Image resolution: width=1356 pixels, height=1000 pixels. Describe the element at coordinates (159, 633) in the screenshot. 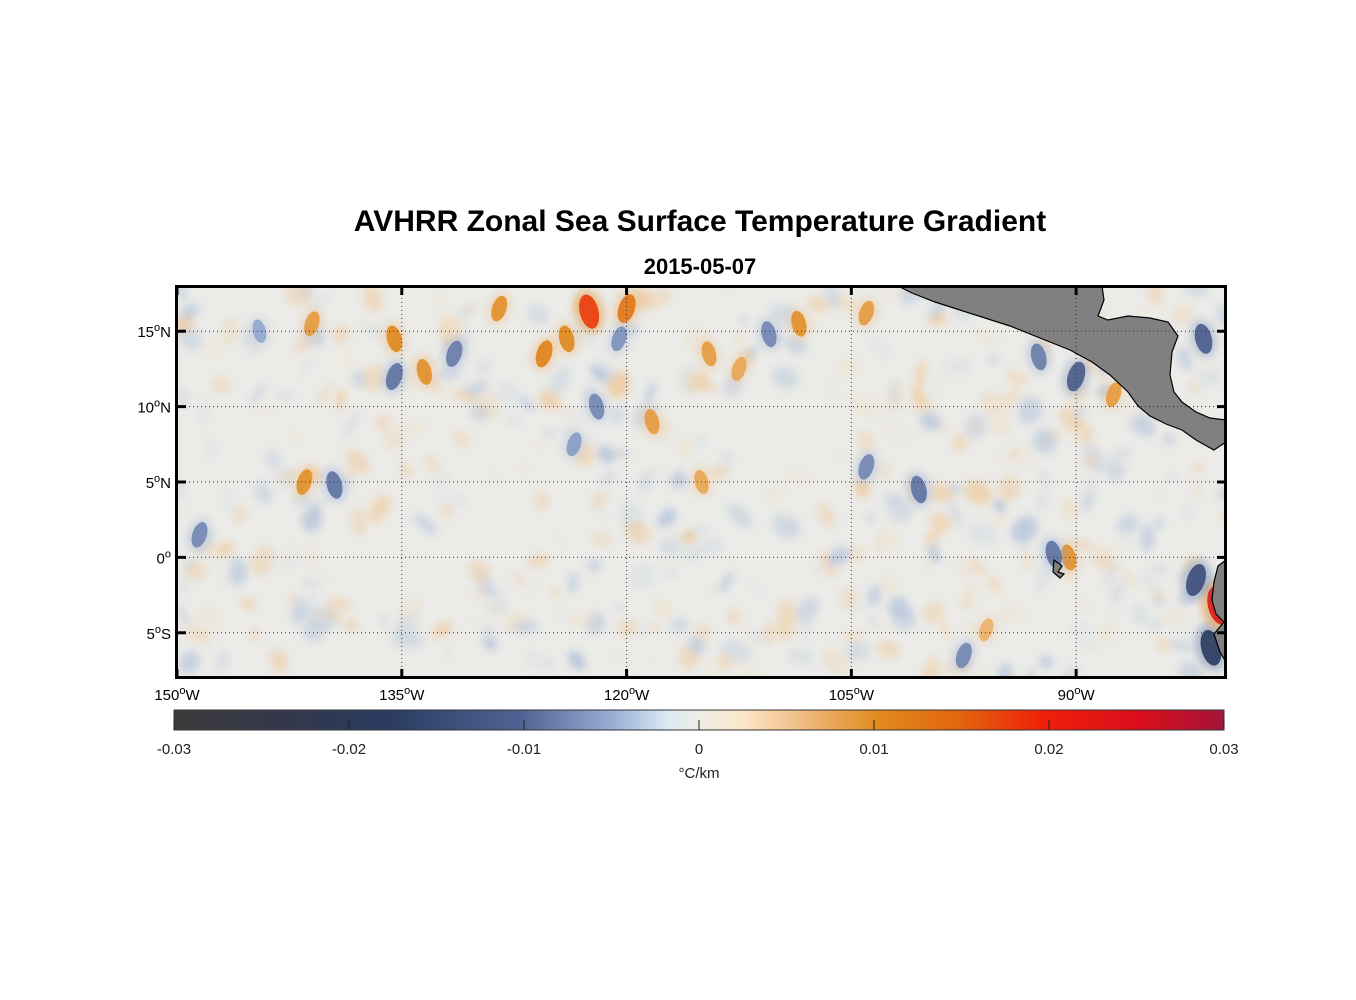

I see `y-tick-label: 5oS` at that location.